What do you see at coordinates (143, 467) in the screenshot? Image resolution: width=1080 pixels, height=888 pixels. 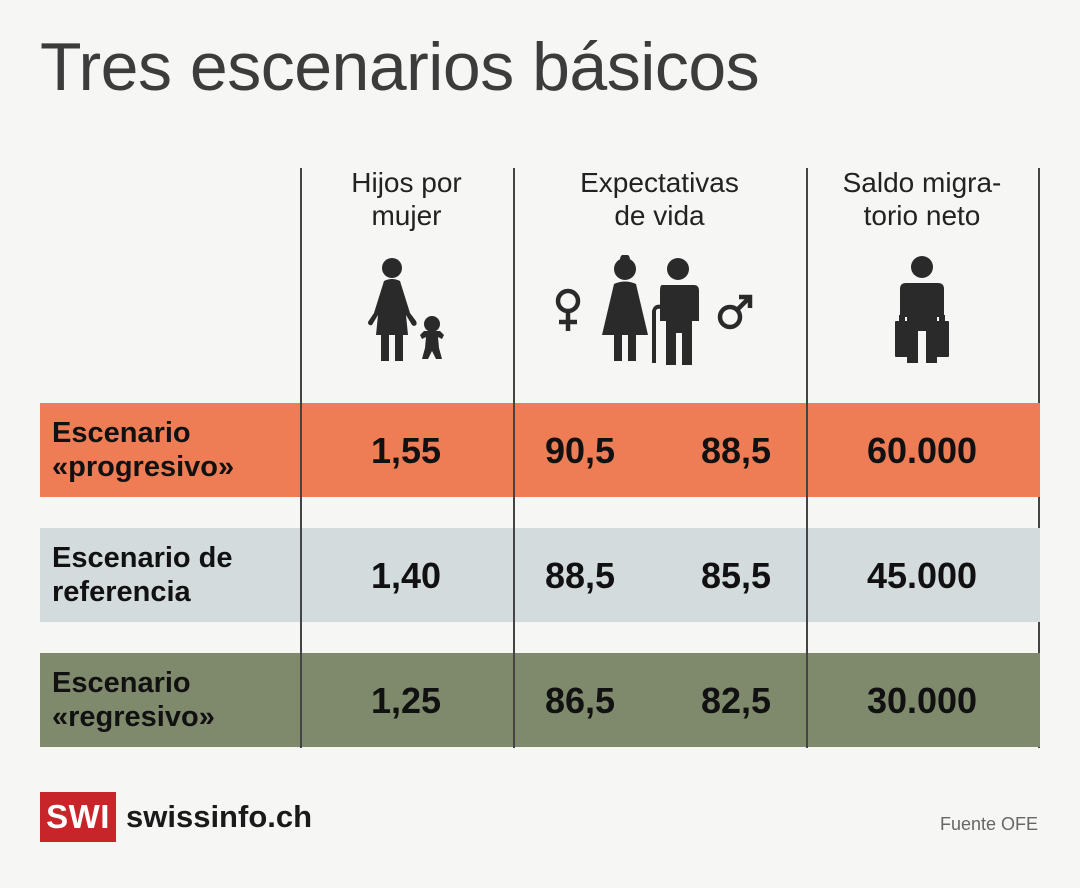 I see `row-label-line: «progresivo»` at bounding box center [143, 467].